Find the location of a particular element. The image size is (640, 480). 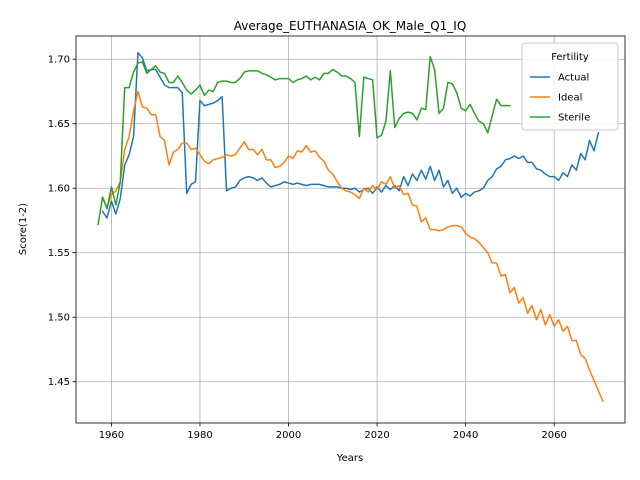

y-tick-label: 1.50 is located at coordinates (59, 318).